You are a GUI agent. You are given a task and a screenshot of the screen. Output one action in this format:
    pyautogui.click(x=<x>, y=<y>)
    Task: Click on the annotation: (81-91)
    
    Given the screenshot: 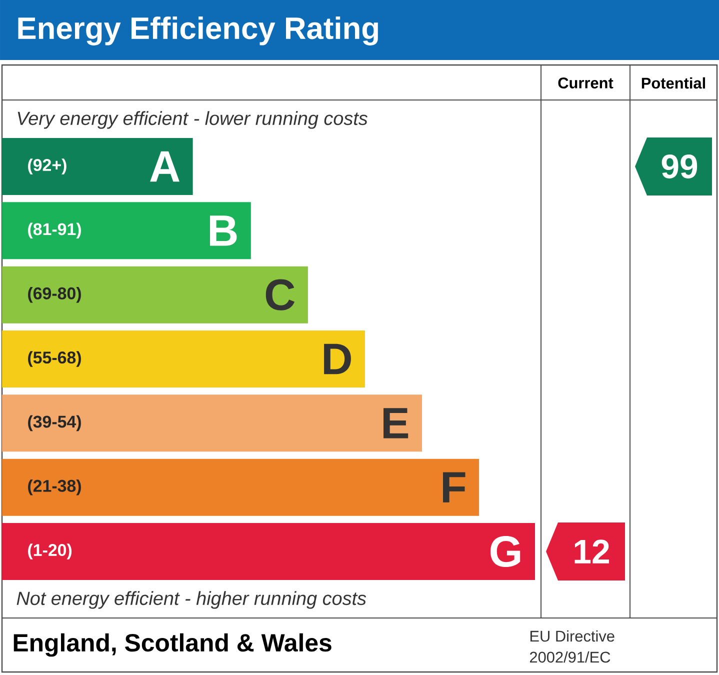 What is the action you would take?
    pyautogui.click(x=54, y=230)
    